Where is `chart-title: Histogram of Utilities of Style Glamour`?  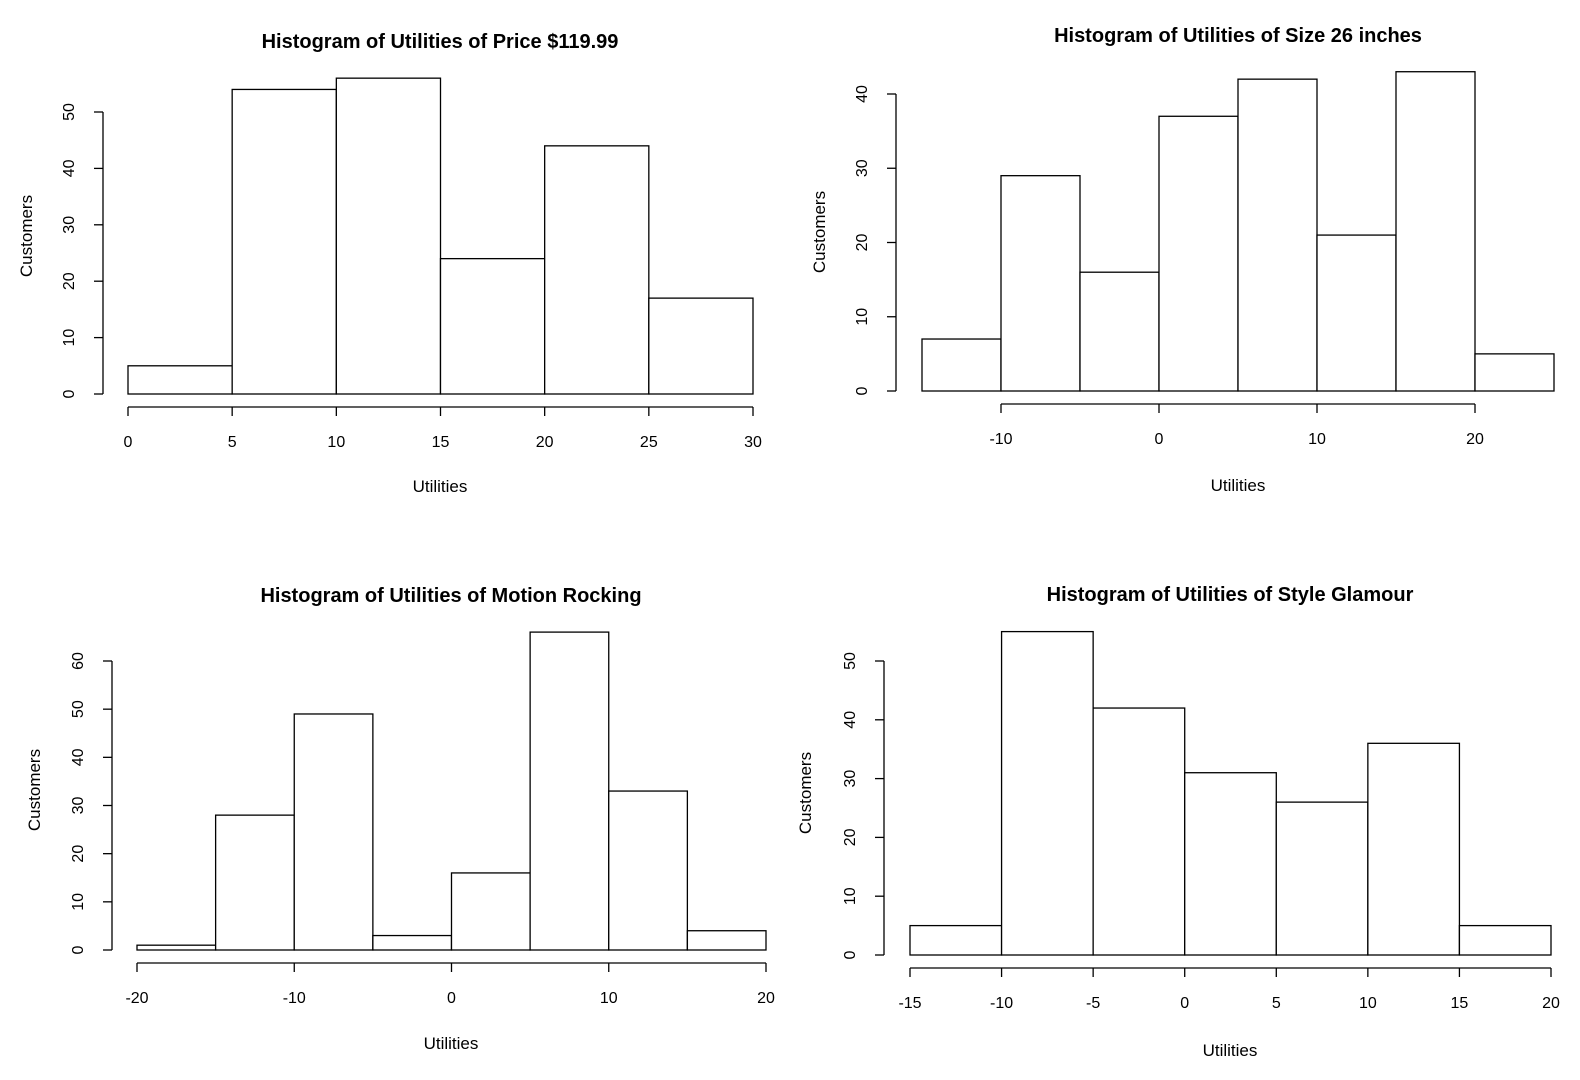 chart-title: Histogram of Utilities of Style Glamour is located at coordinates (1230, 595).